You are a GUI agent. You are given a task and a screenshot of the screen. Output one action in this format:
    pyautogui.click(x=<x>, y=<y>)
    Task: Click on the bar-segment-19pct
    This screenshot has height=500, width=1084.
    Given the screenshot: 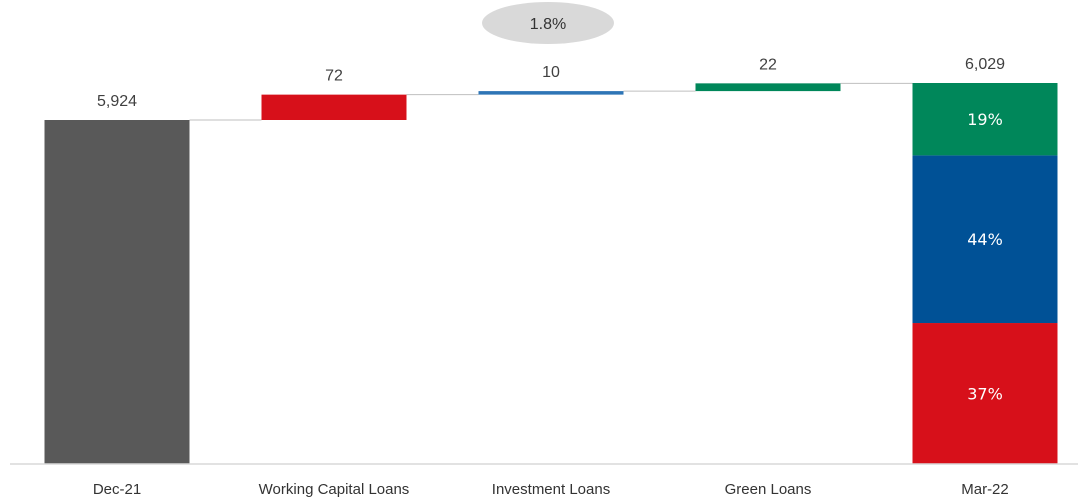 What is the action you would take?
    pyautogui.click(x=985, y=119)
    